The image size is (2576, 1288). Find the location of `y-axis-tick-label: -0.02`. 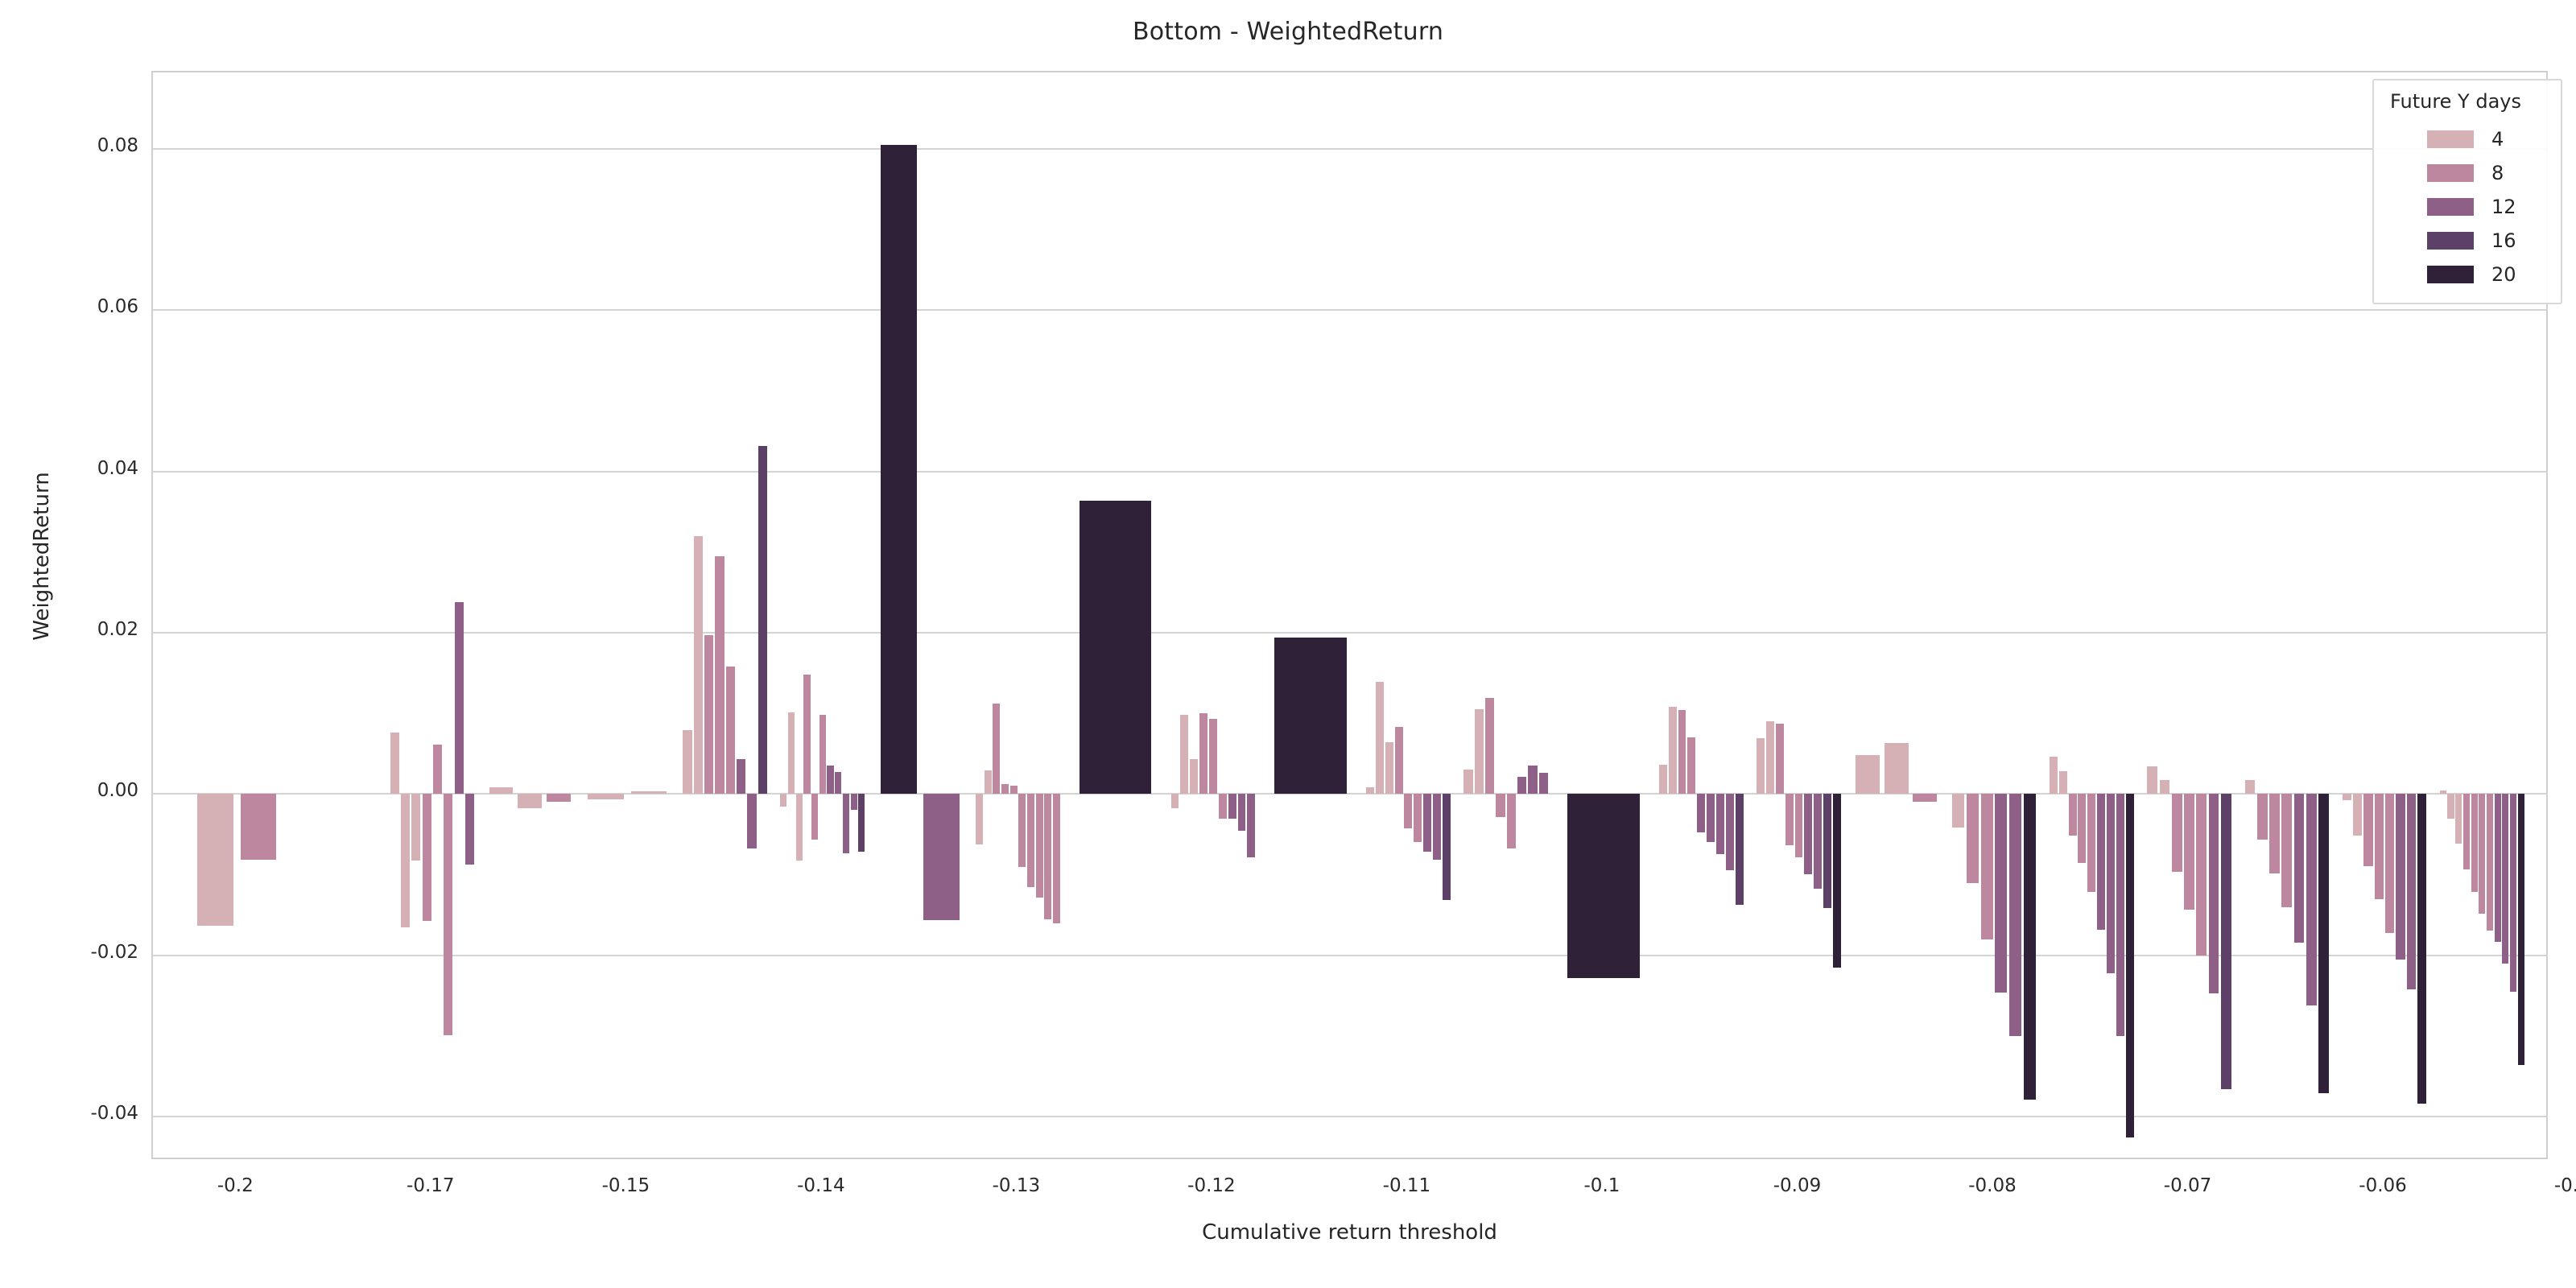

y-axis-tick-label: -0.02 is located at coordinates (114, 952).